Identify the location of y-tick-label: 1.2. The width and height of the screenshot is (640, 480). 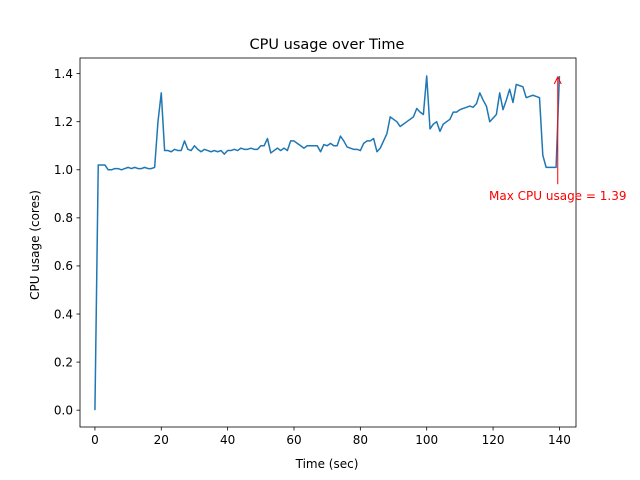
(63, 122).